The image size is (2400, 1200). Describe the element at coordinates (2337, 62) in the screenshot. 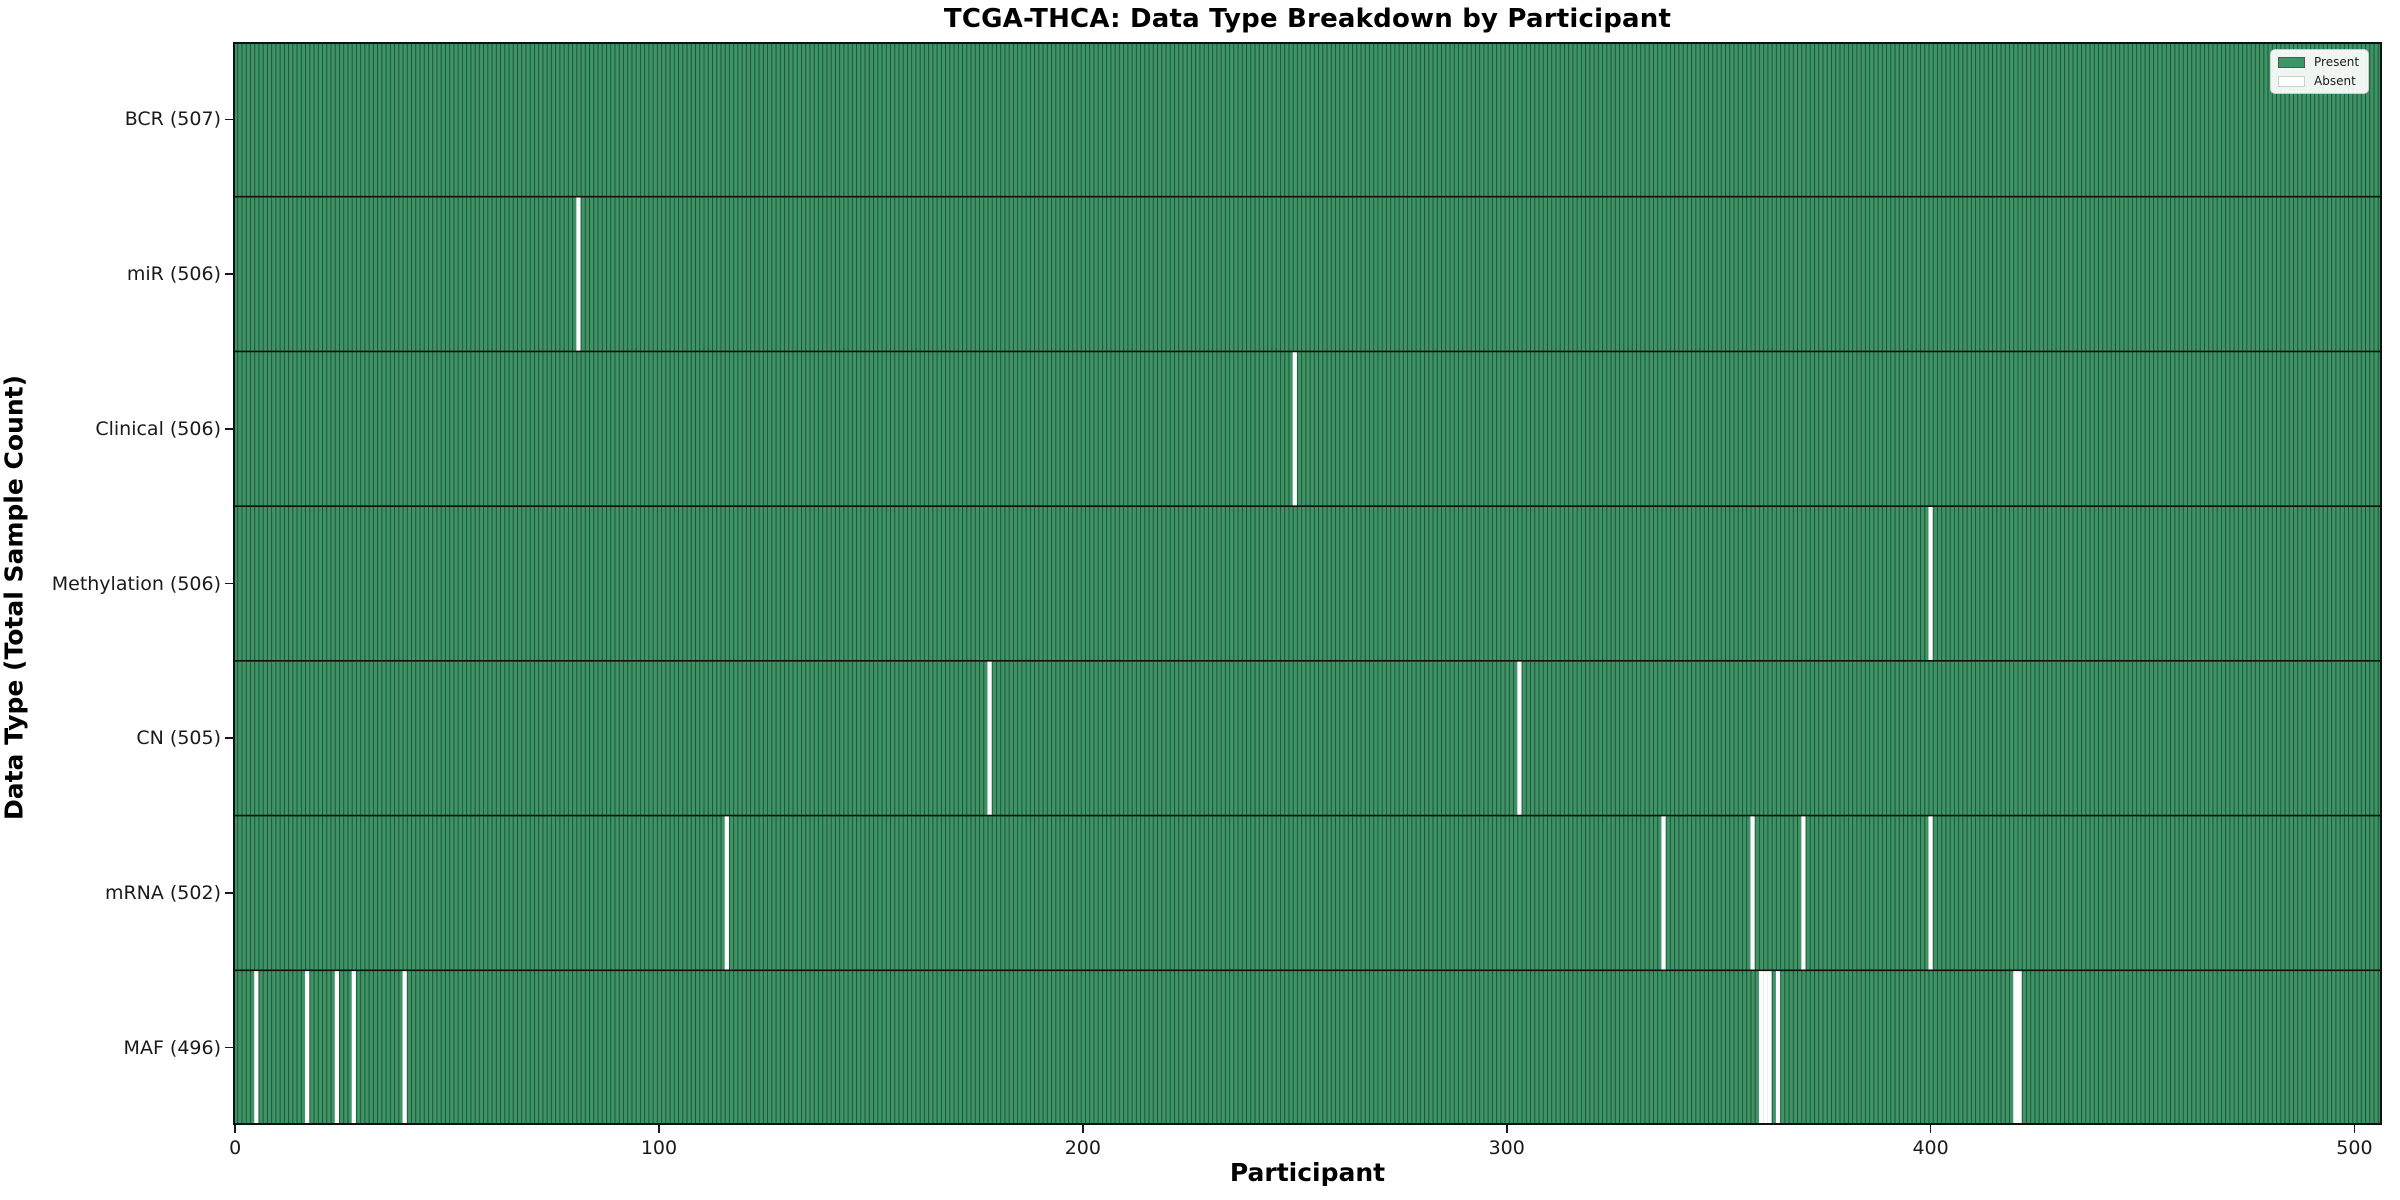

I see `legend-label: Present` at that location.